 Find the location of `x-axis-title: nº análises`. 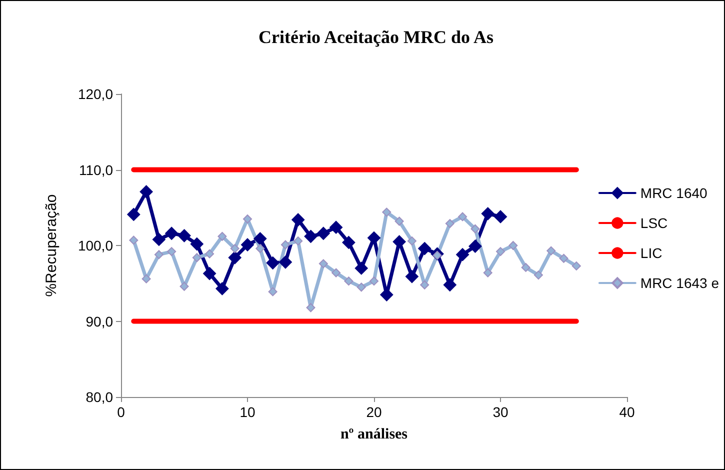

x-axis-title: nº análises is located at coordinates (374, 434).